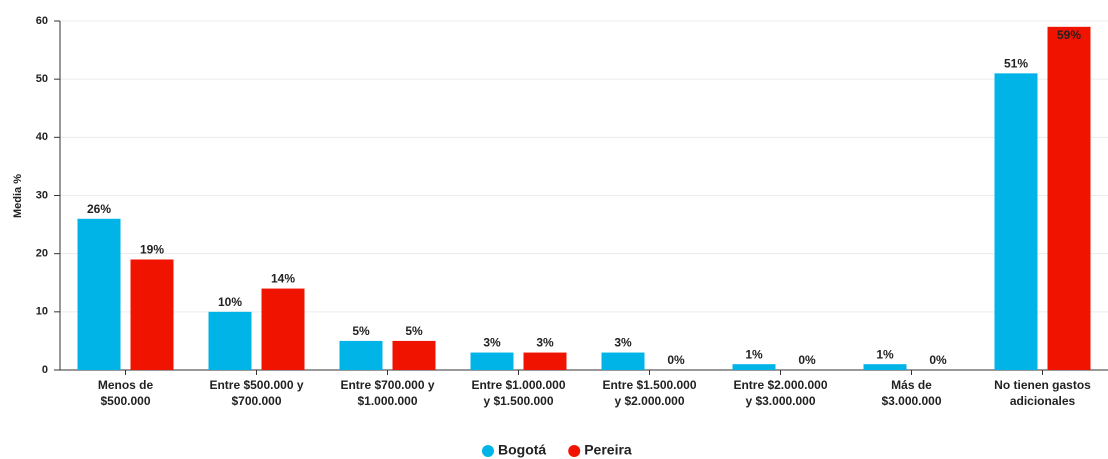 The image size is (1108, 459). Describe the element at coordinates (42, 254) in the screenshot. I see `y-tick-label: 20` at that location.